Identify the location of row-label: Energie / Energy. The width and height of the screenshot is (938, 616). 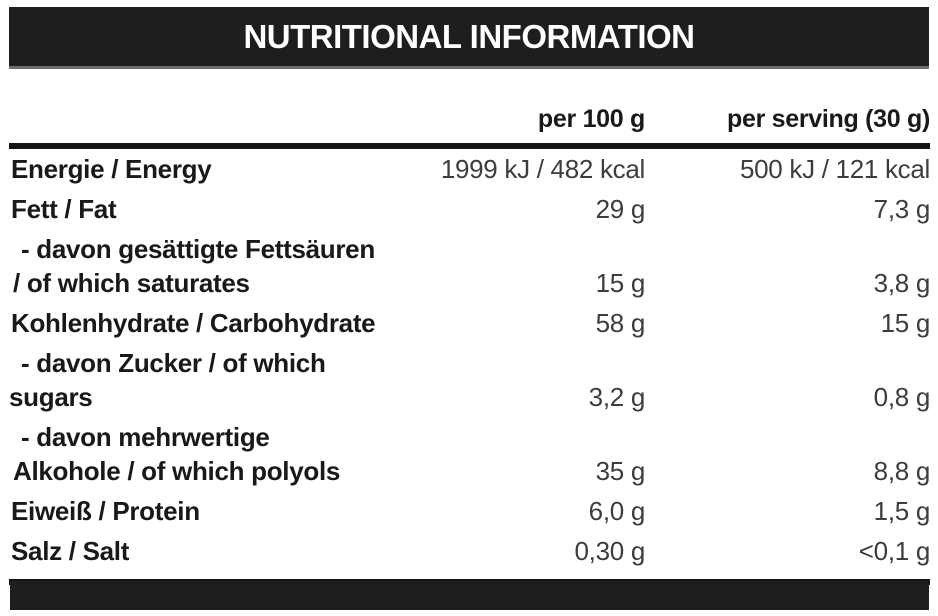
(207, 169).